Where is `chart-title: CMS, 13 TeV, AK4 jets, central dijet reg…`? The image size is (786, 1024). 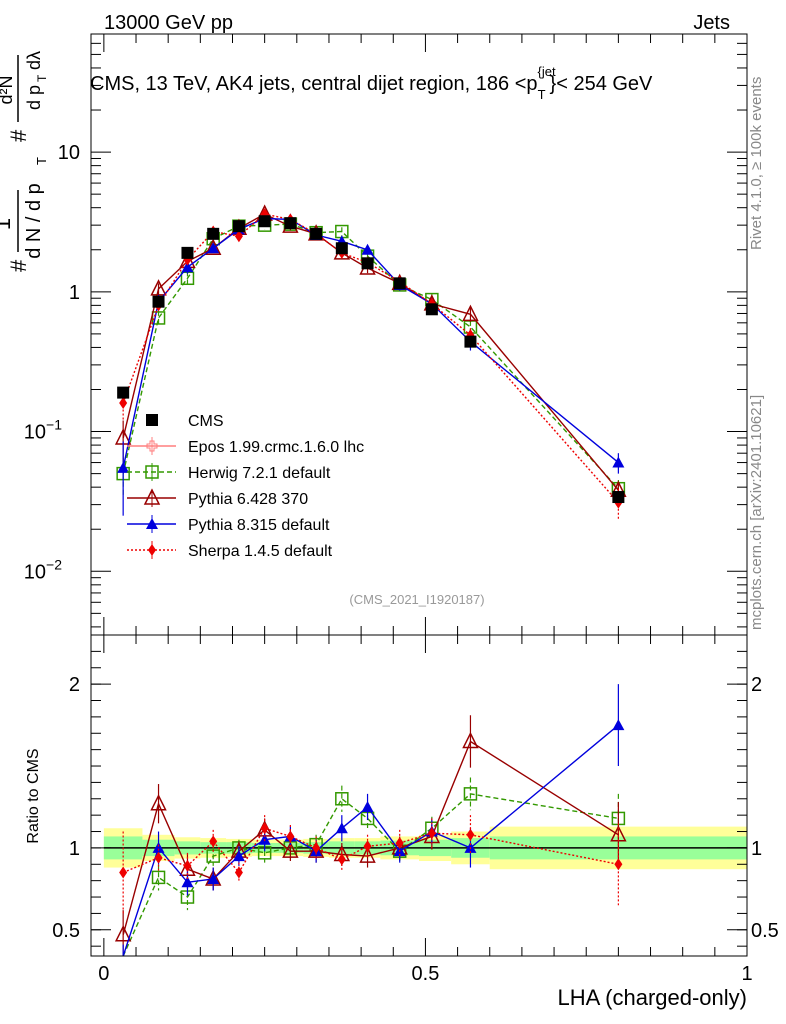 chart-title: CMS, 13 TeV, AK4 jets, central dijet reg… is located at coordinates (371, 83).